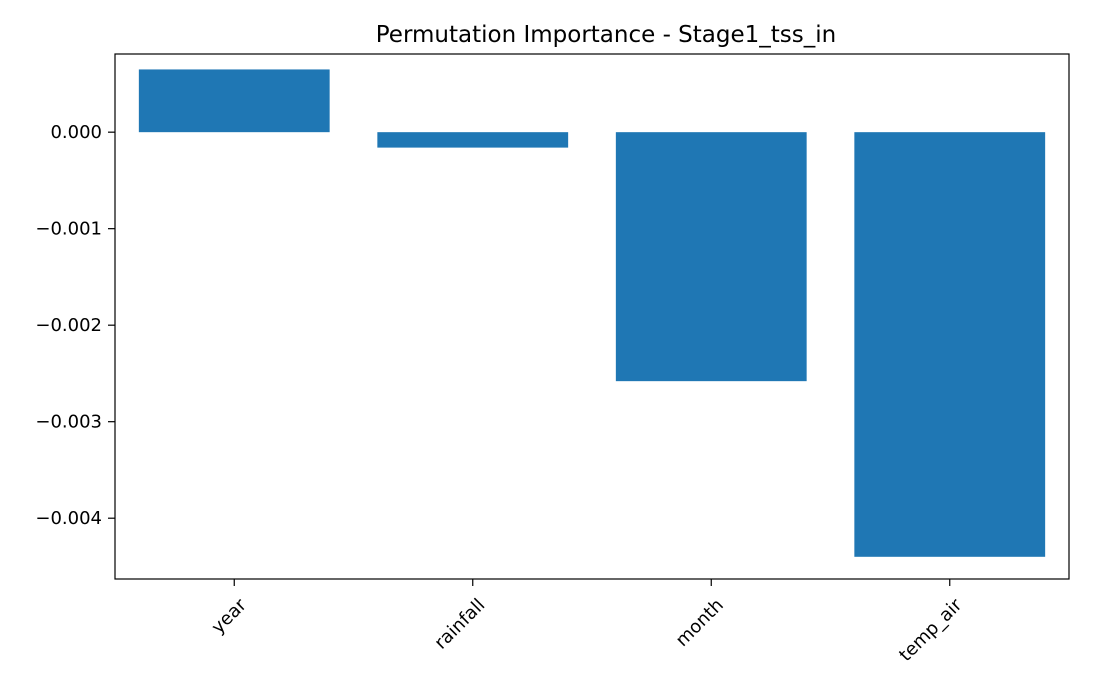  What do you see at coordinates (68, 518) in the screenshot?
I see `y-tick-label: −0.004` at bounding box center [68, 518].